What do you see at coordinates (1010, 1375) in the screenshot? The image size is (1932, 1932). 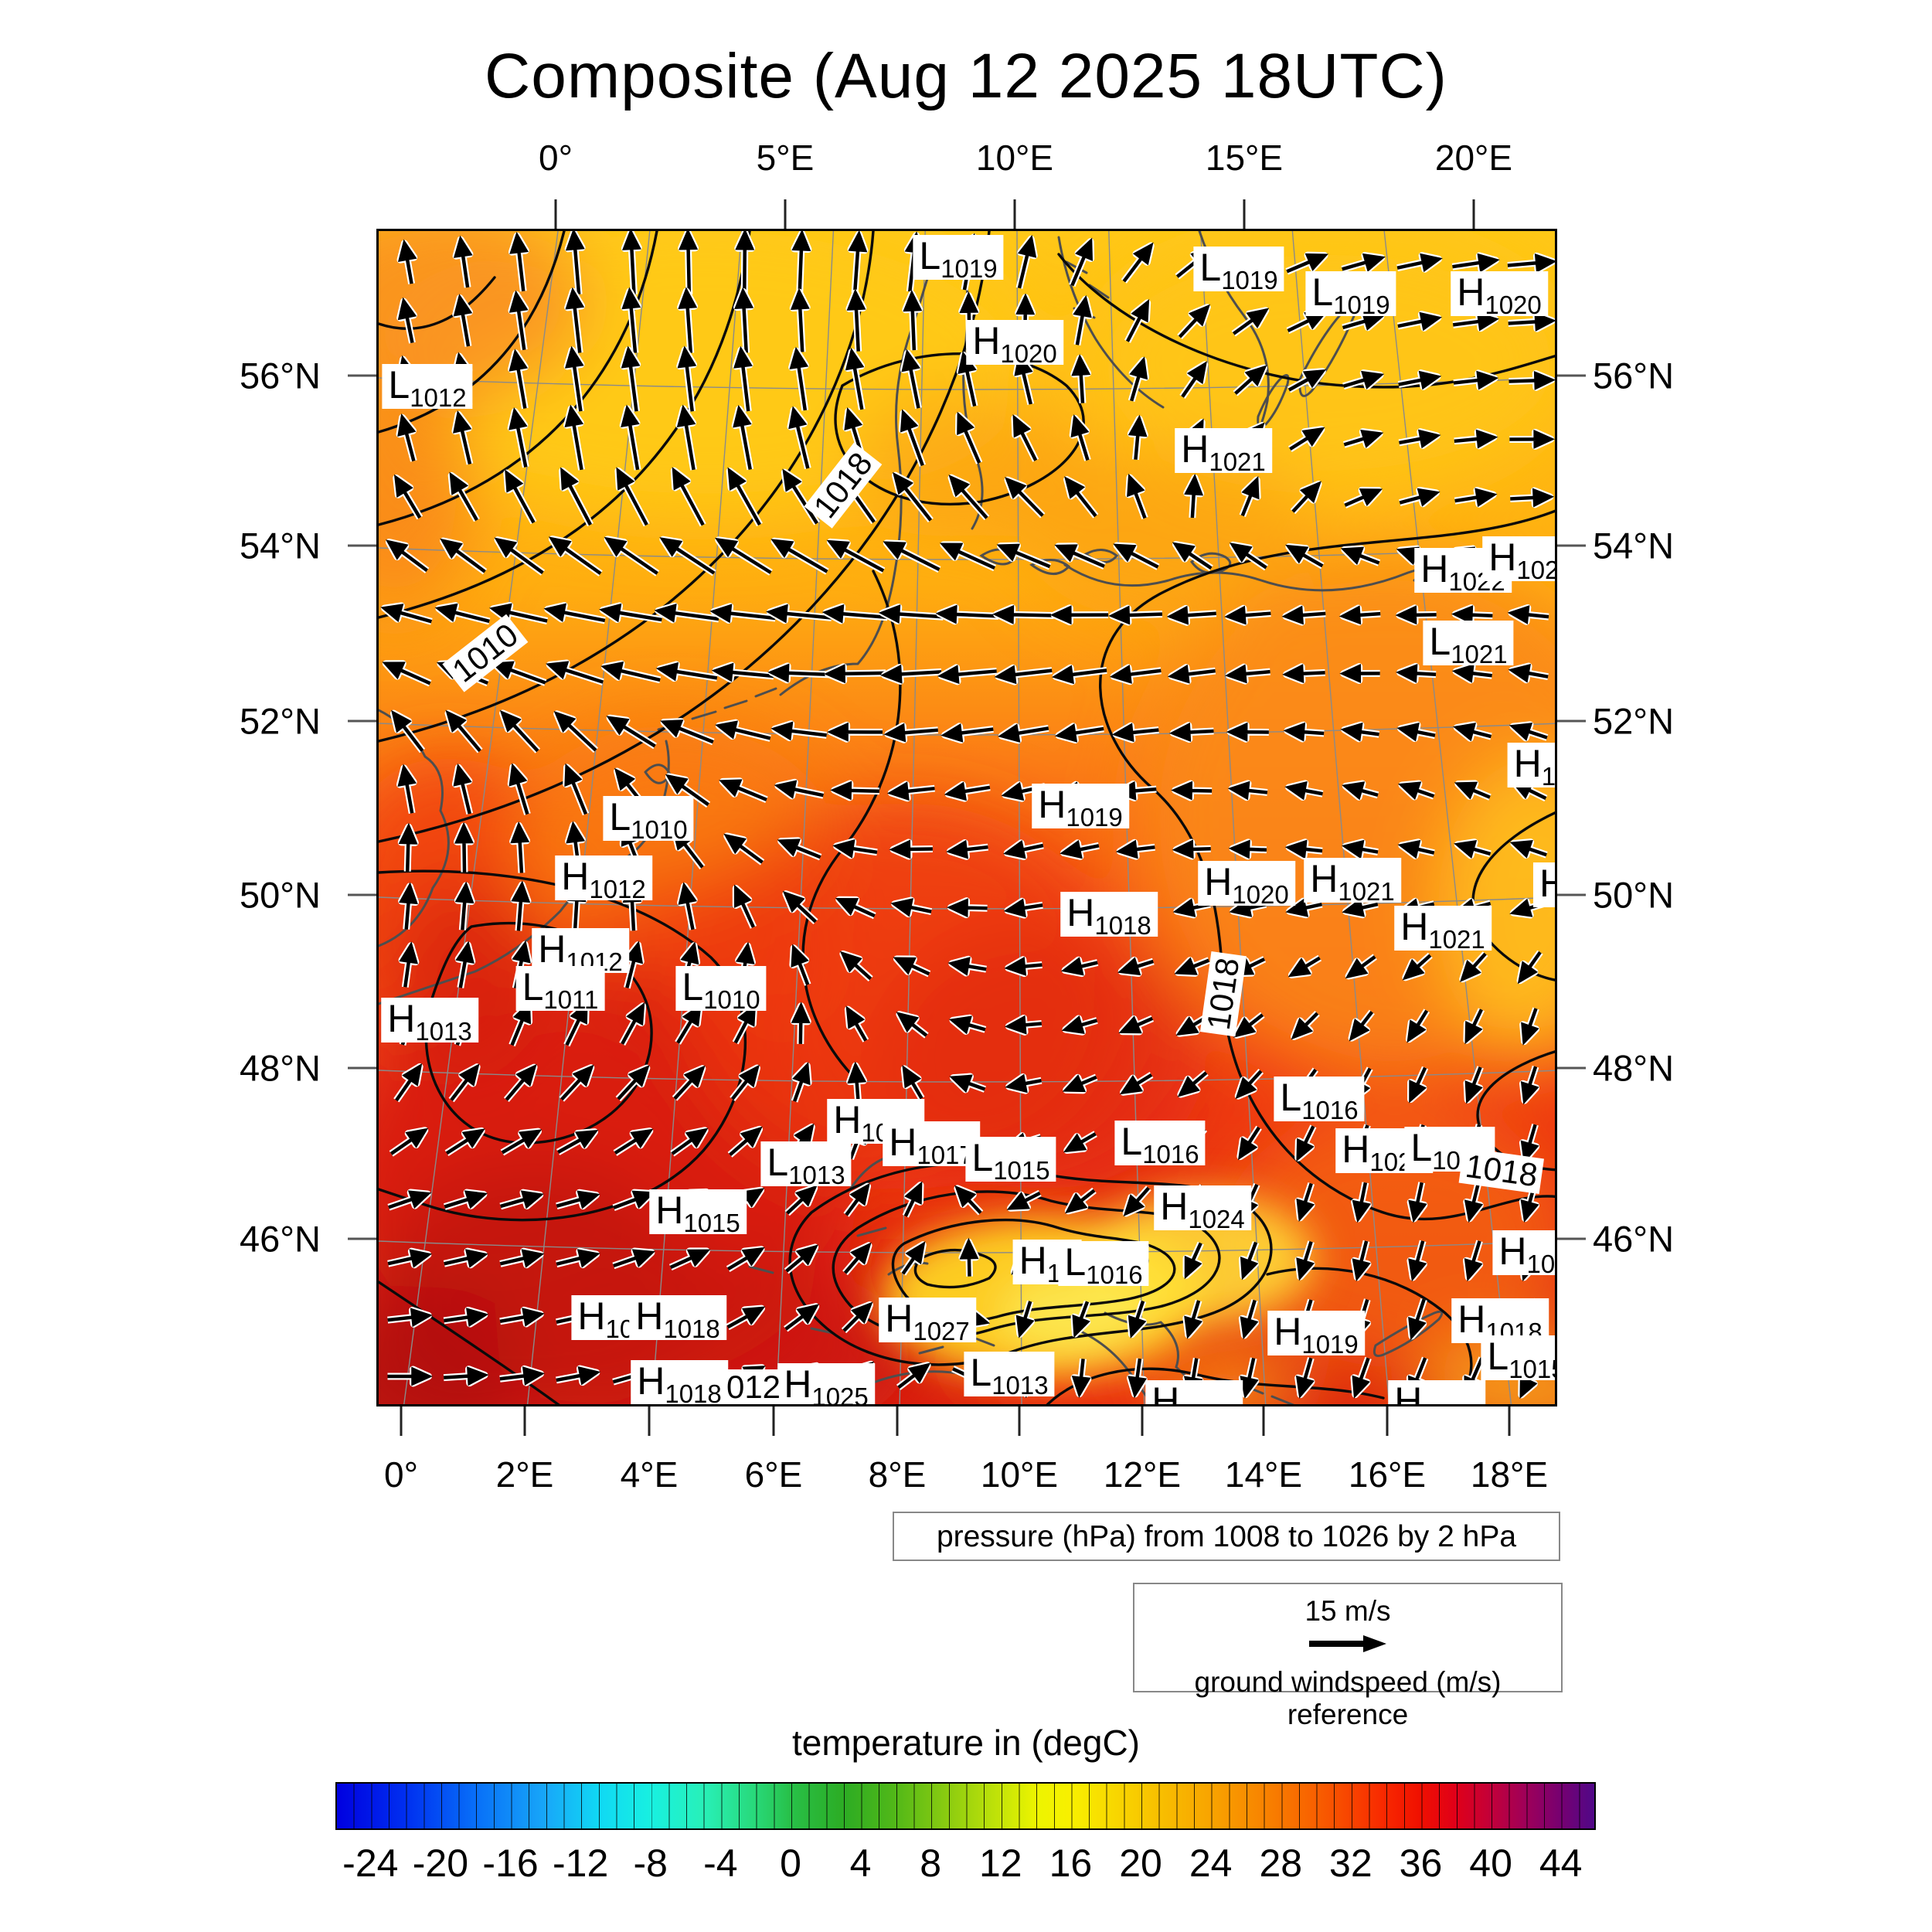 I see `pressure-center-label: L1013` at bounding box center [1010, 1375].